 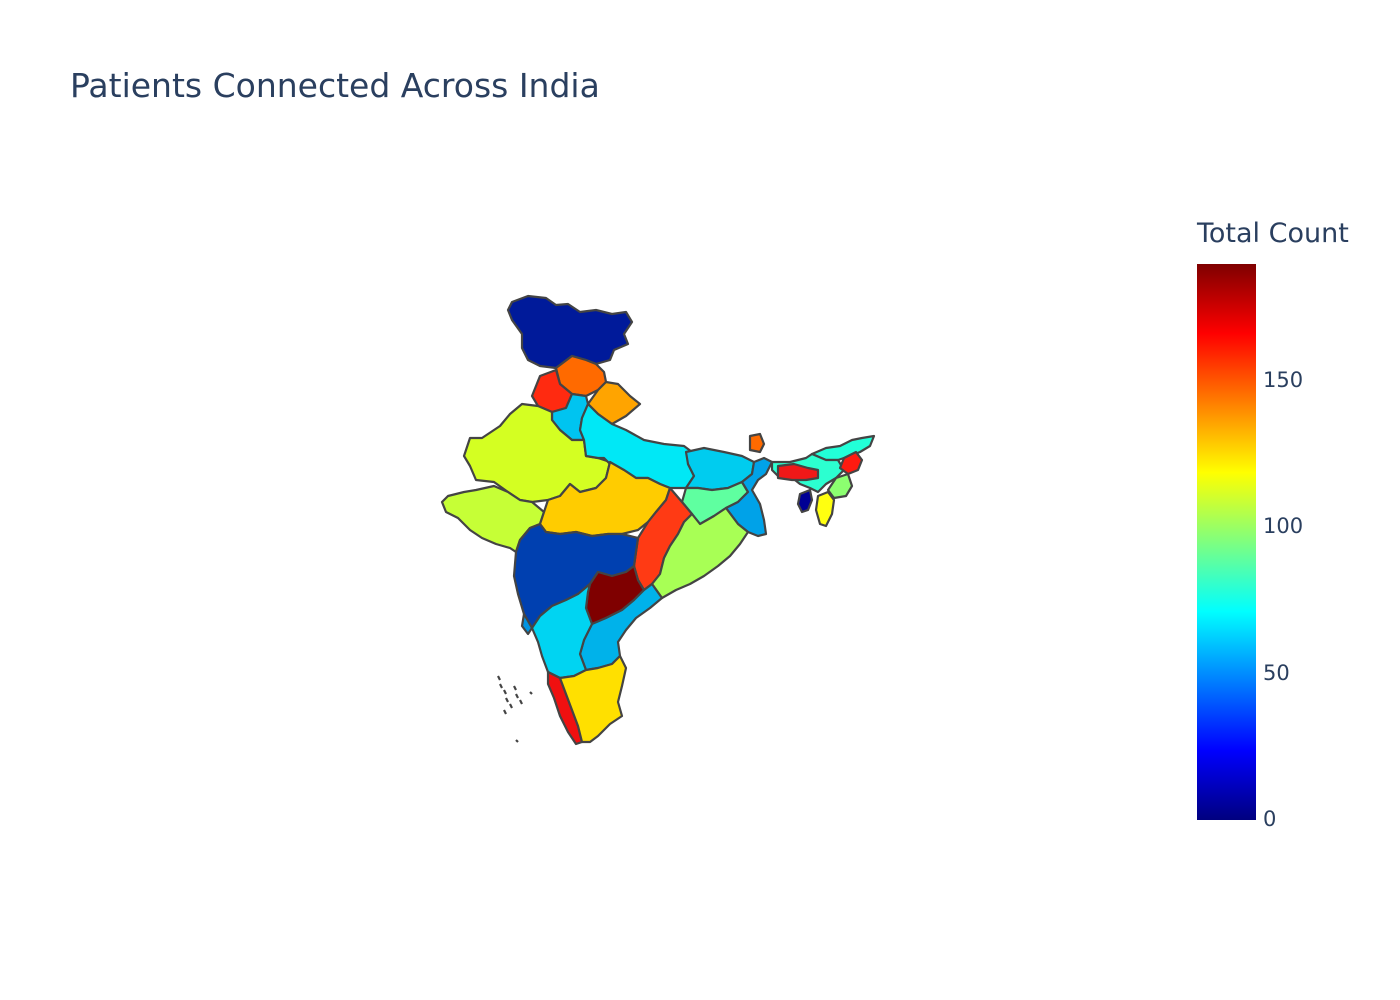 What do you see at coordinates (749, 497) in the screenshot?
I see `state-west-bengal` at bounding box center [749, 497].